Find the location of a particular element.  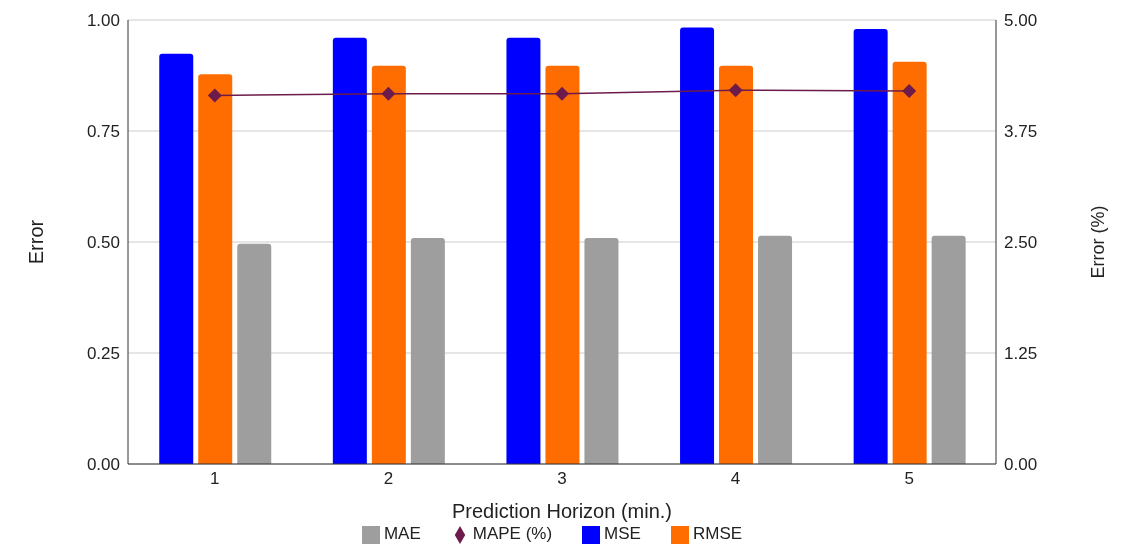

legend-label: MSE is located at coordinates (622, 533).